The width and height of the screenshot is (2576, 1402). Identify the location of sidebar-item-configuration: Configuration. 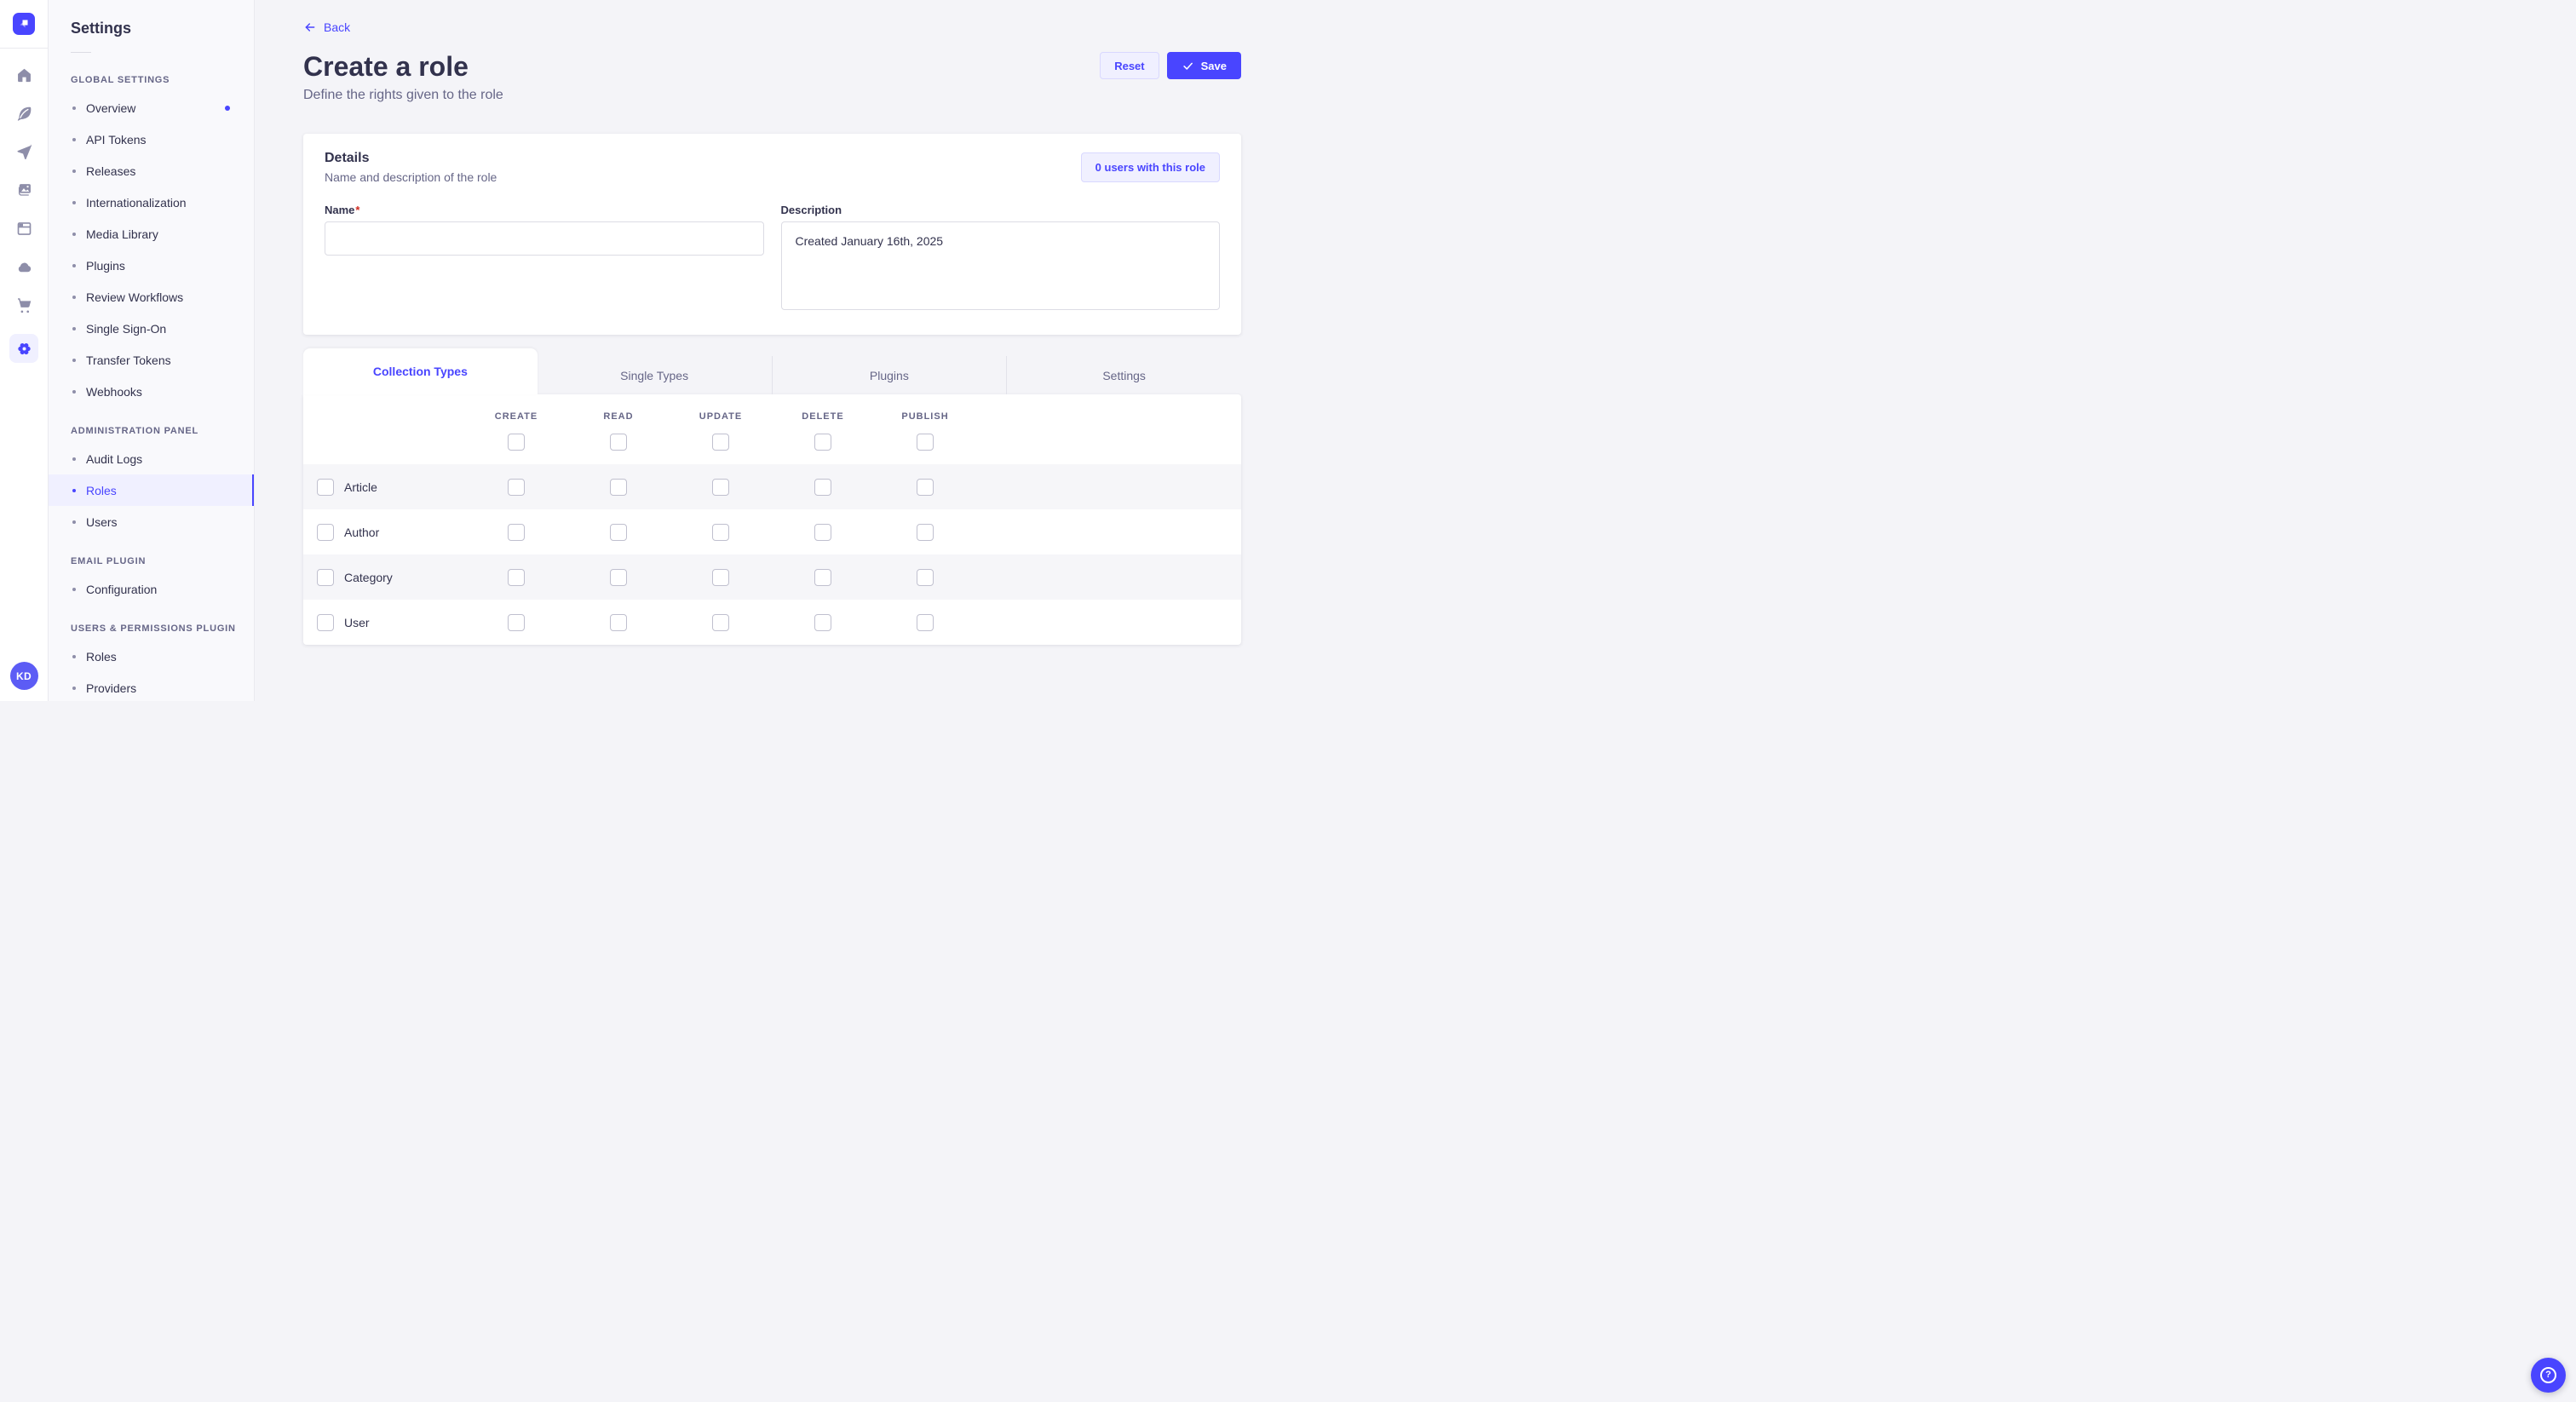
(151, 589).